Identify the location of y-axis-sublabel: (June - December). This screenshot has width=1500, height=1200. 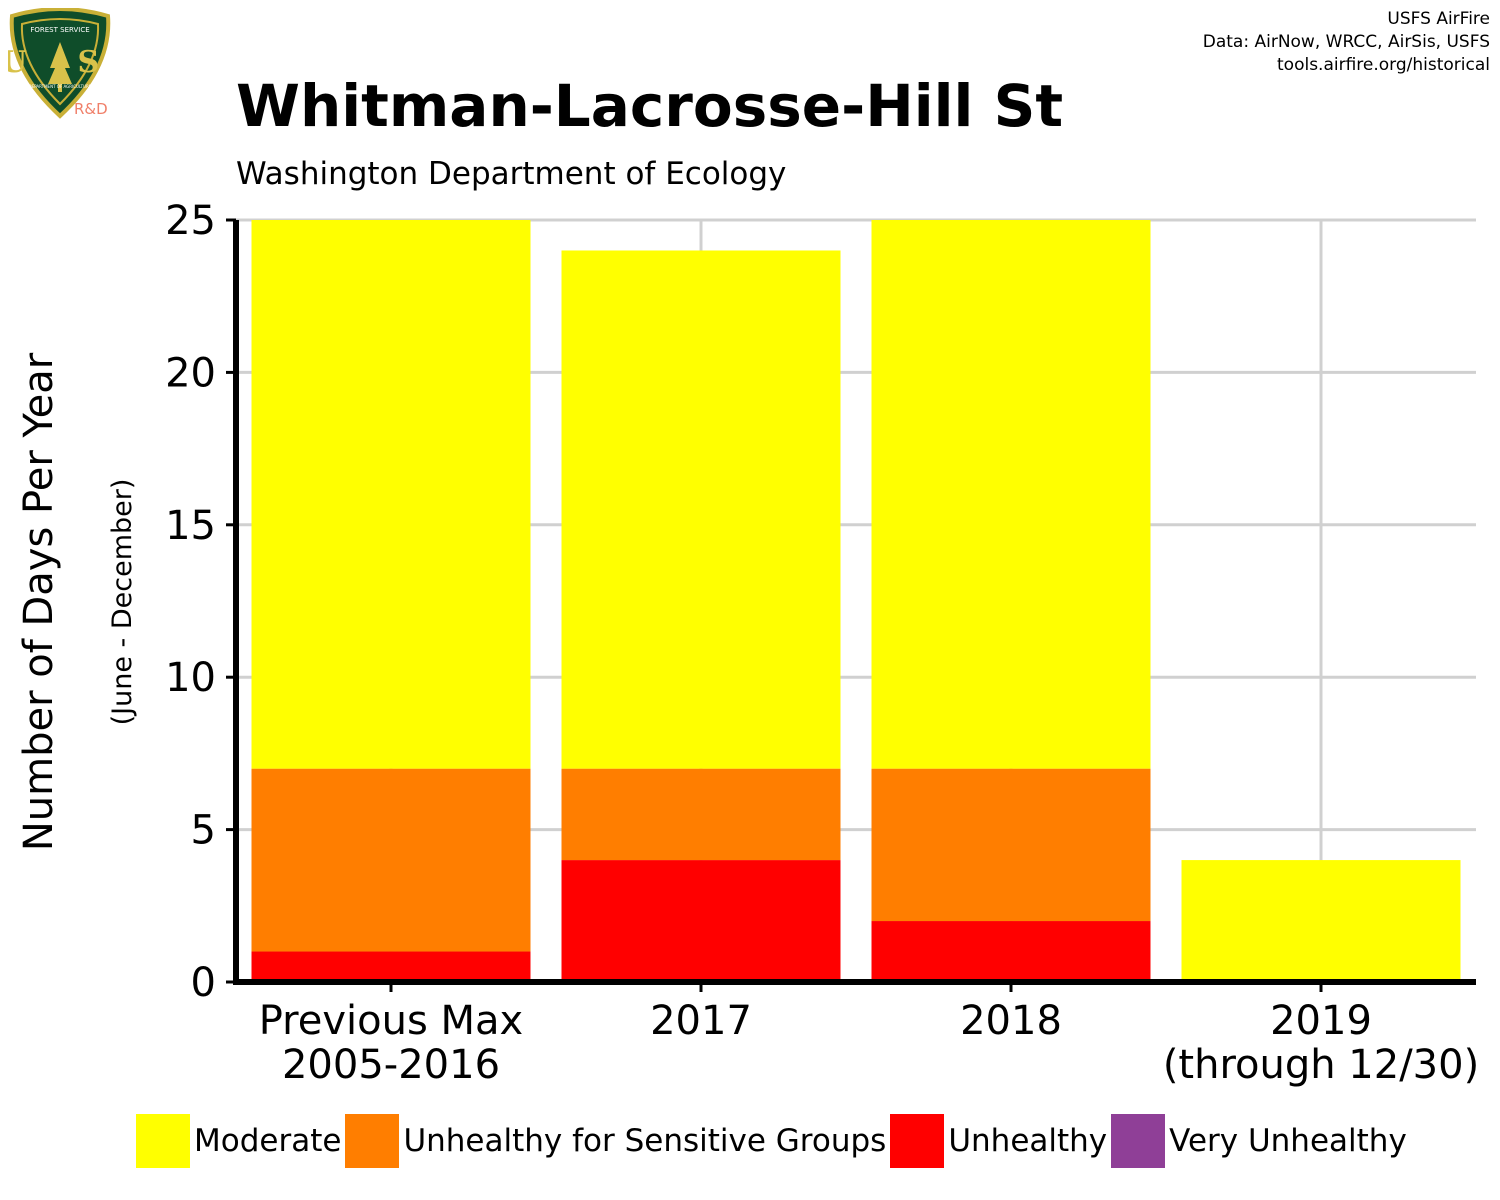
(122, 602).